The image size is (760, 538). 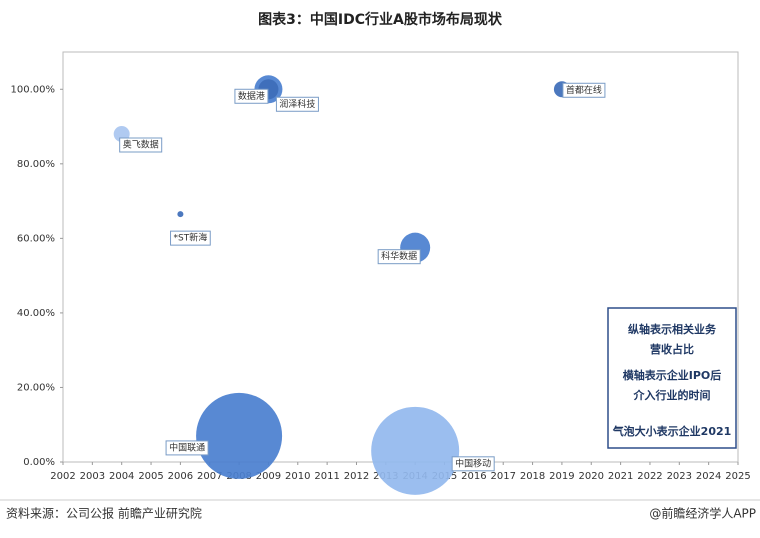 What do you see at coordinates (36, 164) in the screenshot?
I see `y-tick-label: 80.00%` at bounding box center [36, 164].